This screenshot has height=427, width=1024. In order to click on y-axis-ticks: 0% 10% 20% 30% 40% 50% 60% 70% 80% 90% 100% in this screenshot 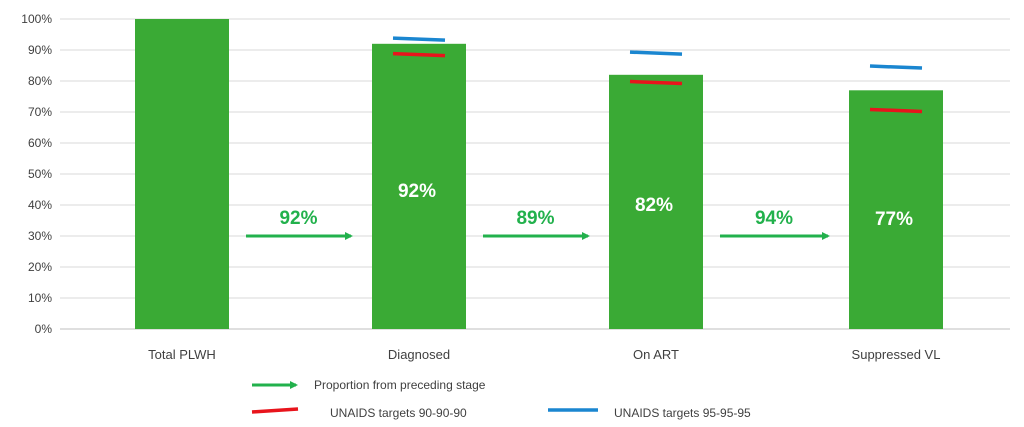, I will do `click(36, 174)`.